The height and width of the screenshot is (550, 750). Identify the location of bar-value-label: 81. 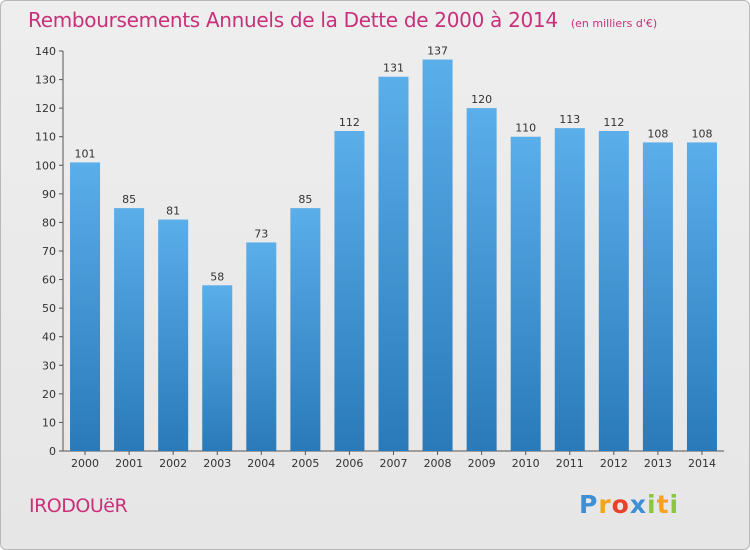
(173, 211).